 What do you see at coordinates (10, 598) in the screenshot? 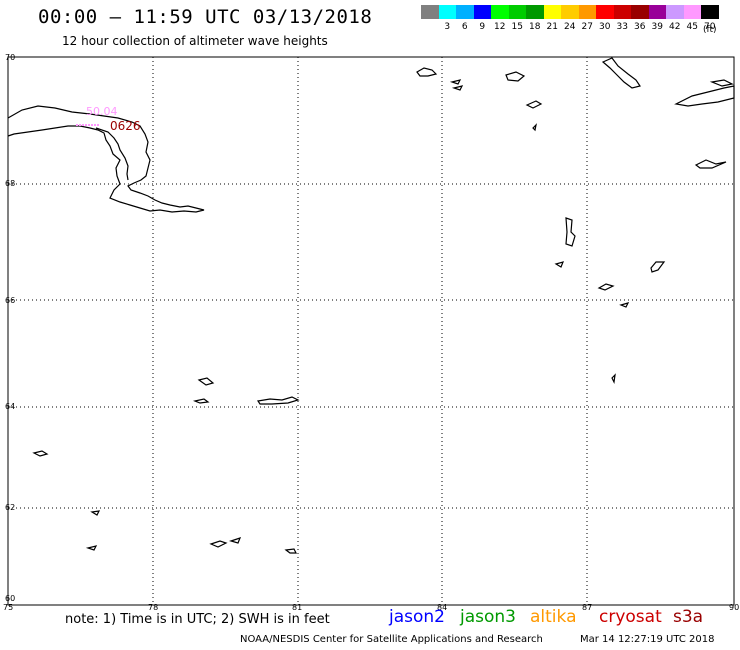
I see `lat-tick-label: 60` at bounding box center [10, 598].